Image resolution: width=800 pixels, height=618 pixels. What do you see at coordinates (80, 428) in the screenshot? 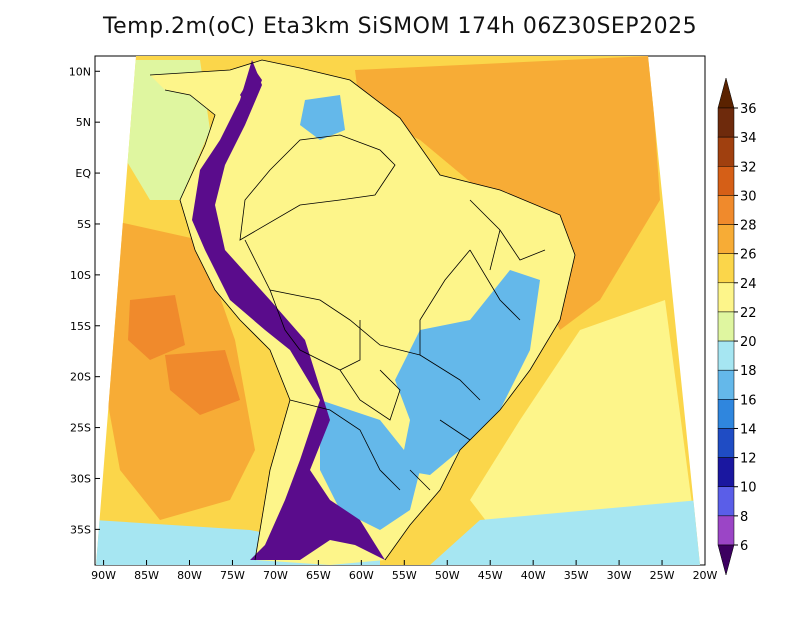
I see `lat-tick-label: 25S` at bounding box center [80, 428].